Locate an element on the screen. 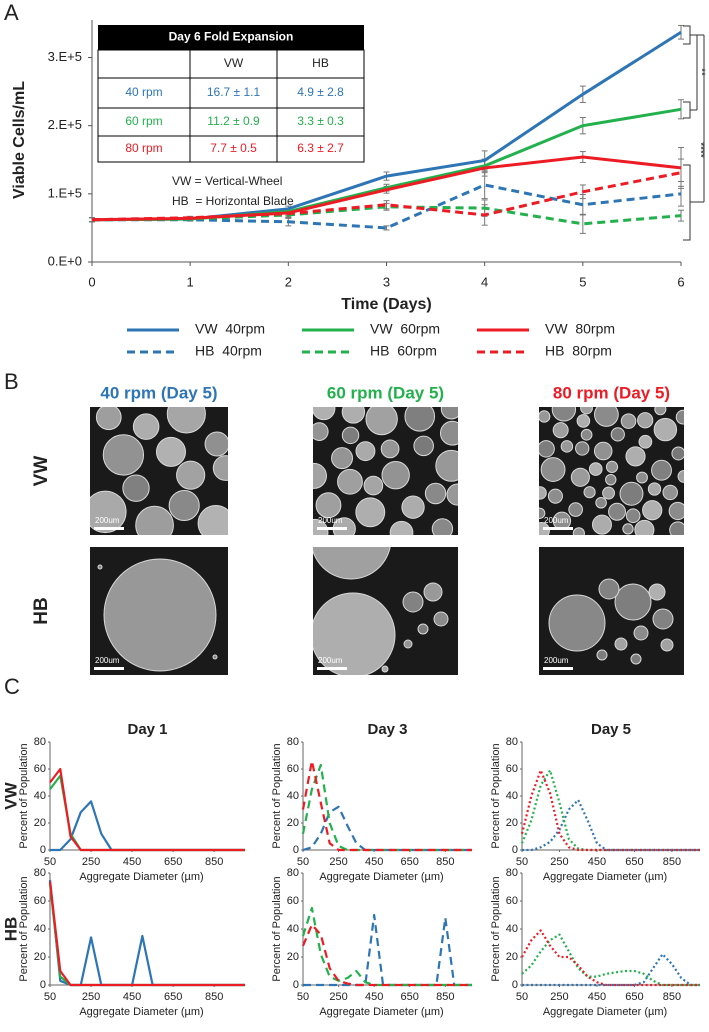 The width and height of the screenshot is (709, 1032). table-body is located at coordinates (231, 106).